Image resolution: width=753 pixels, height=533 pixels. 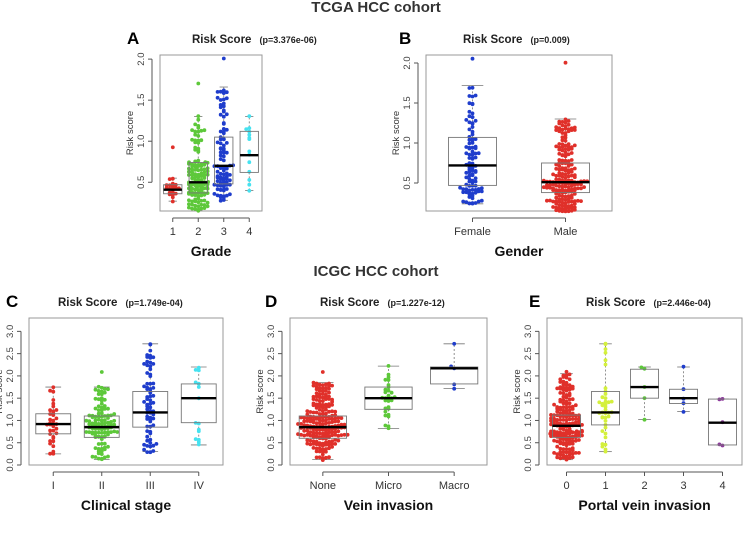 What do you see at coordinates (141, 141) in the screenshot?
I see `y-tick-label-A: 1.0` at bounding box center [141, 141].